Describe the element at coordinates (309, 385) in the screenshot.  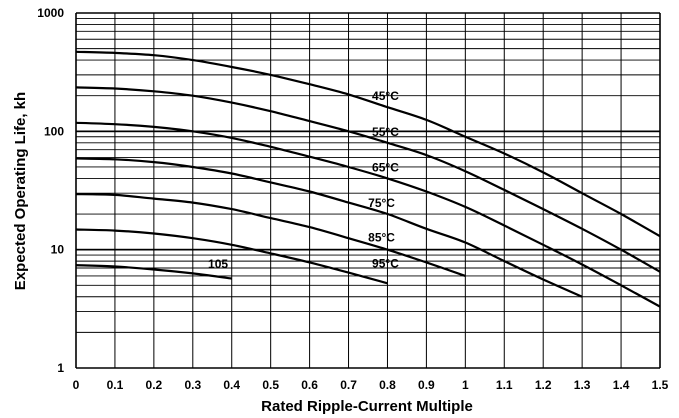
I see `x-tick-label: 0.6` at that location.